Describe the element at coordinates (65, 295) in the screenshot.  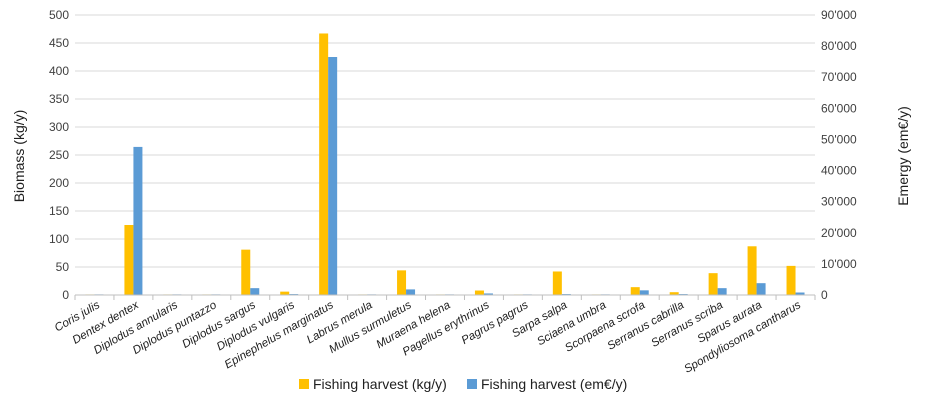
I see `y-tick-label-left: 0` at that location.